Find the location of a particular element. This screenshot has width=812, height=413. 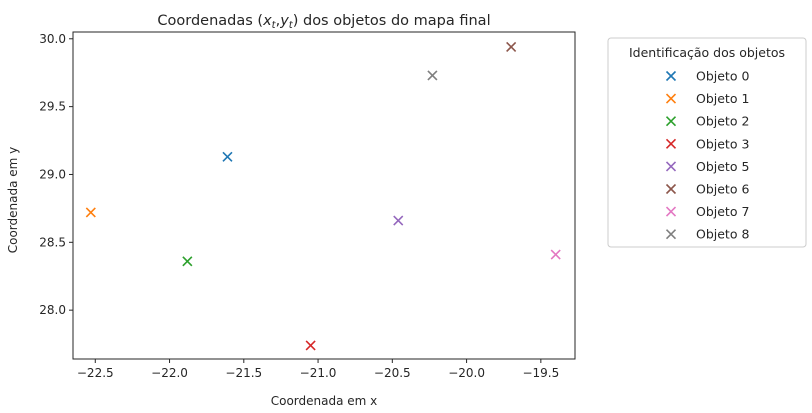

legend-label: Objeto 0 is located at coordinates (722, 76).